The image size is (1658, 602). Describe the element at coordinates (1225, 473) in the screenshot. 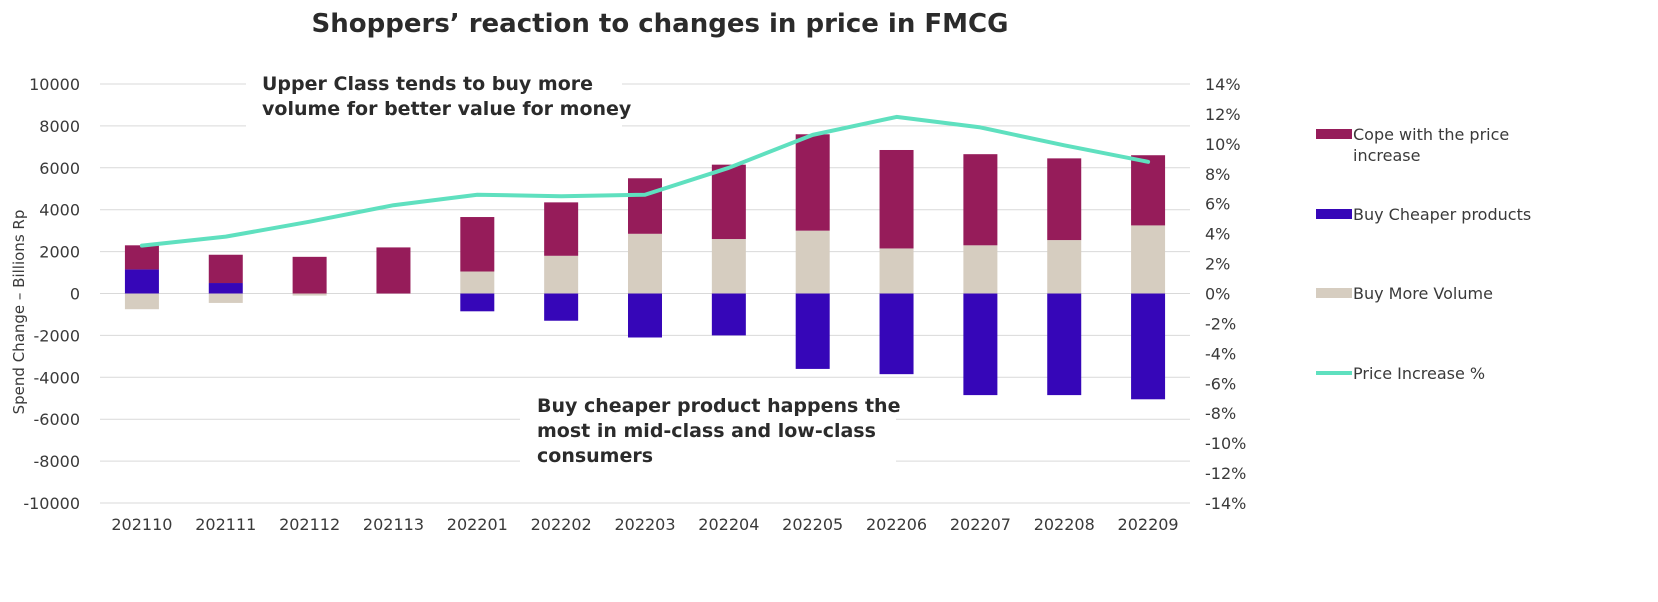

I see `y2-tick-label: -12%` at that location.